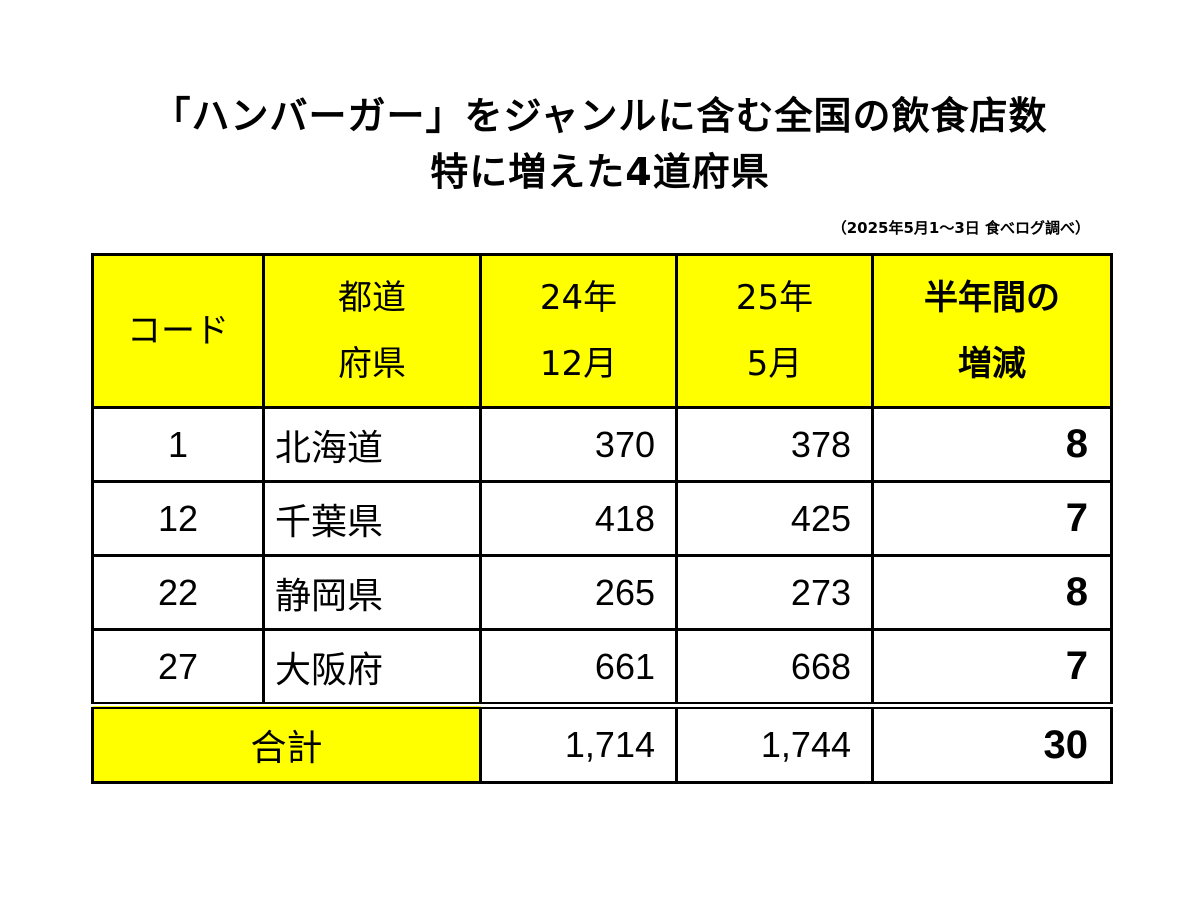 This screenshot has height=900, width=1200. Describe the element at coordinates (578, 364) in the screenshot. I see `header-dec-line2: 12月` at that location.